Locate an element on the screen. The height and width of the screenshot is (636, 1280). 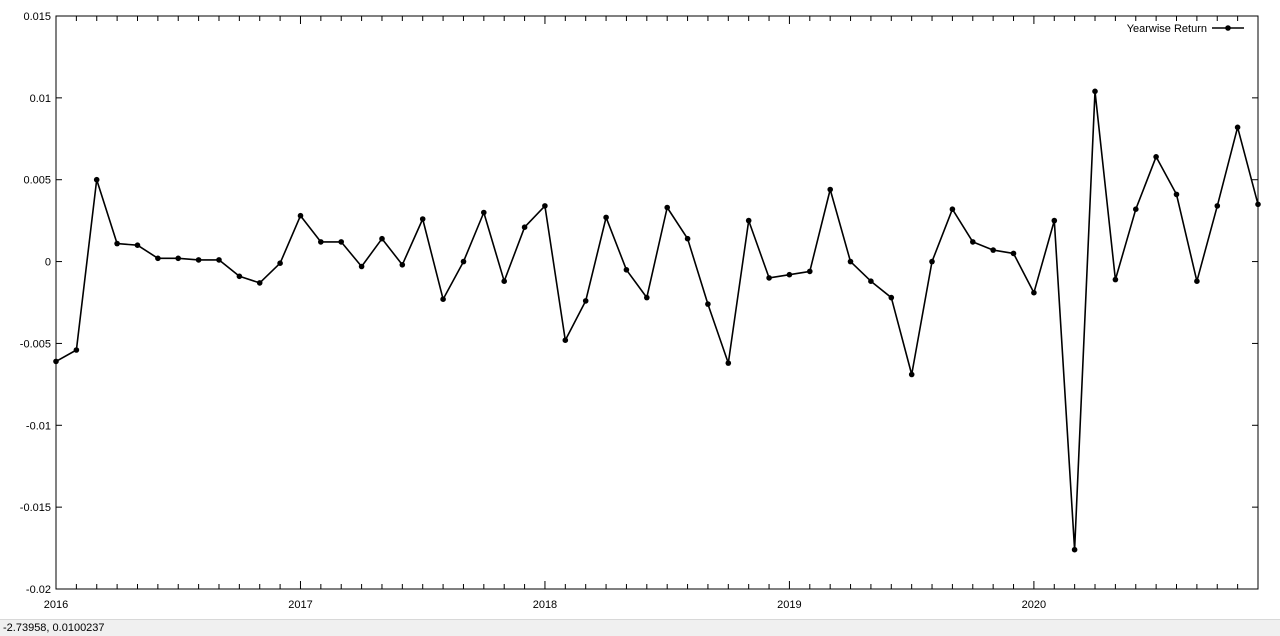
x-tick-label: 2016 is located at coordinates (56, 605).